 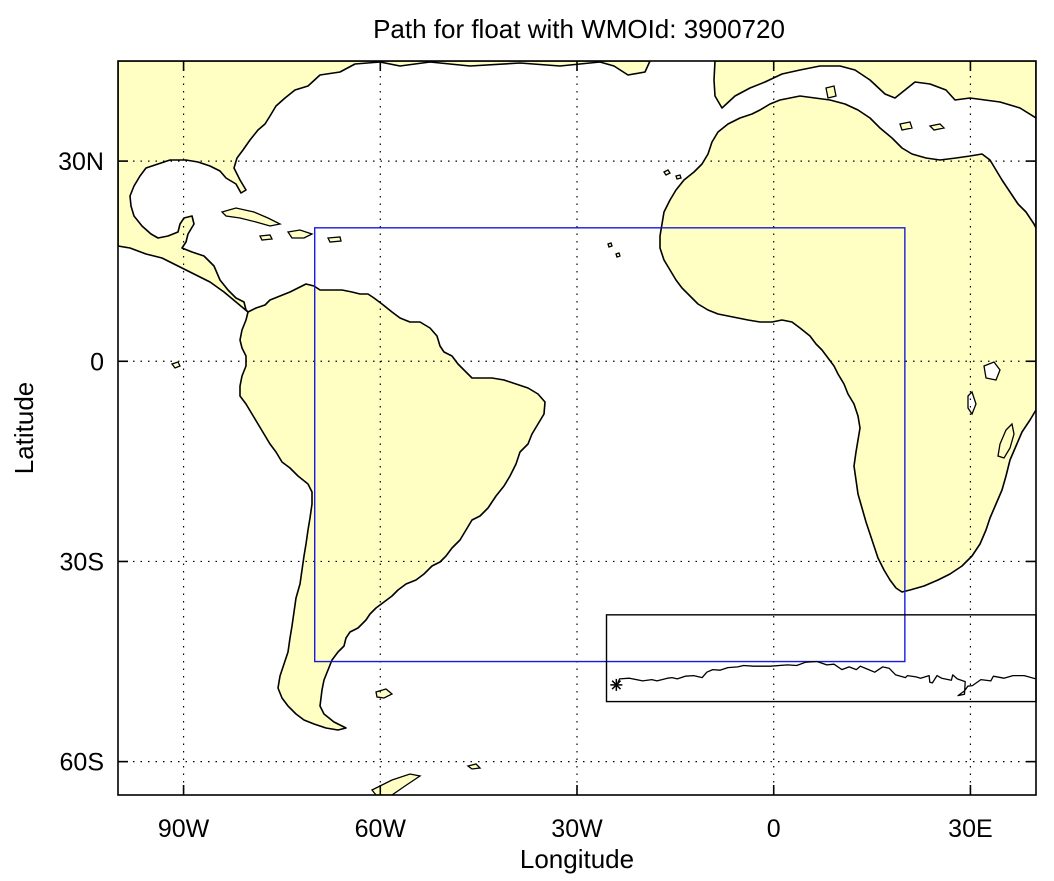 What do you see at coordinates (392, 507) in the screenshot?
I see `south-america-landmass` at bounding box center [392, 507].